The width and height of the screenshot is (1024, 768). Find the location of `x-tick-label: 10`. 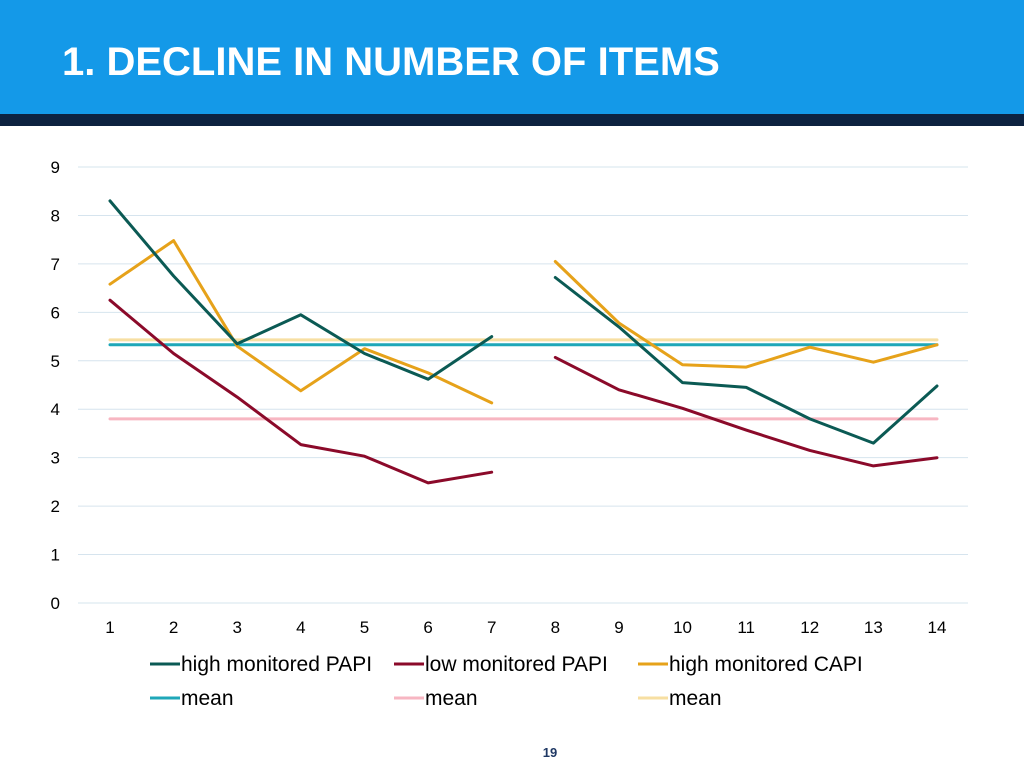

x-tick-label: 10 is located at coordinates (682, 627).